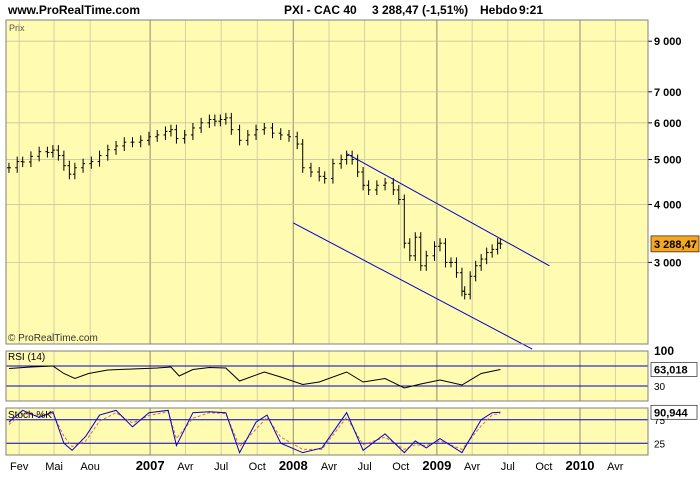  I want to click on last-price-label: 3 288,47, so click(675, 245).